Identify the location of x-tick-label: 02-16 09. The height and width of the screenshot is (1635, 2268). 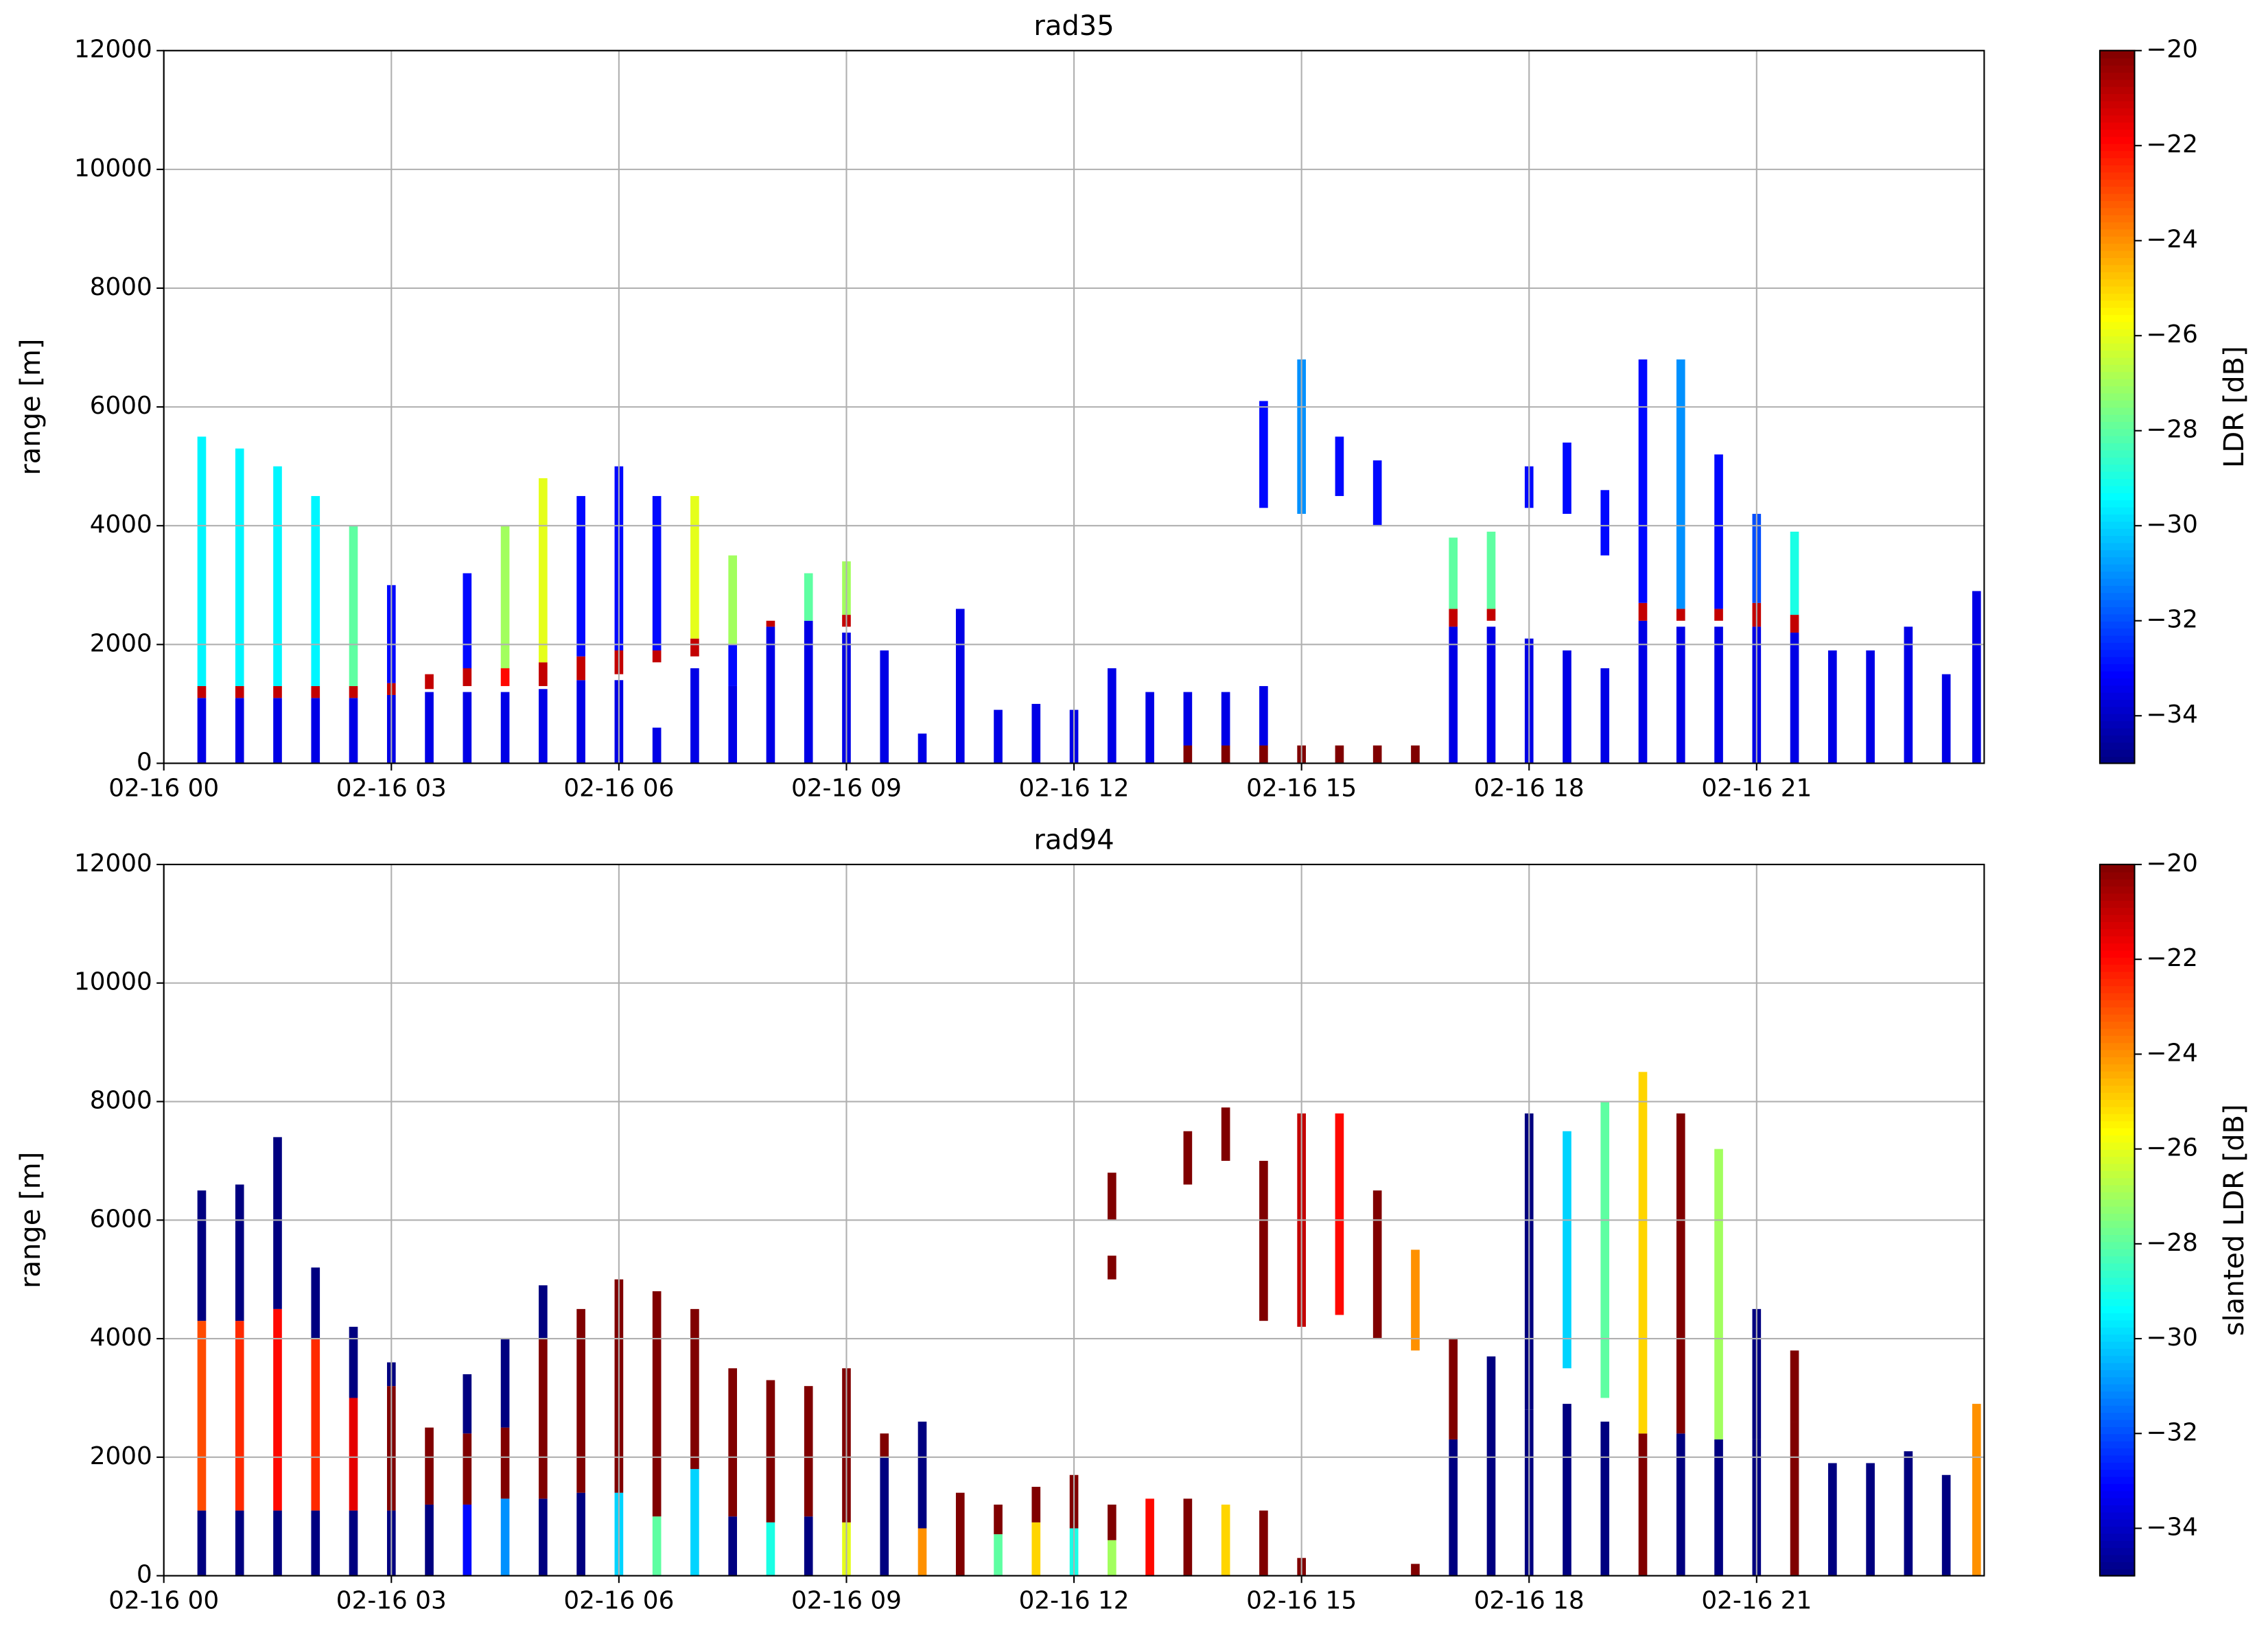
(846, 788).